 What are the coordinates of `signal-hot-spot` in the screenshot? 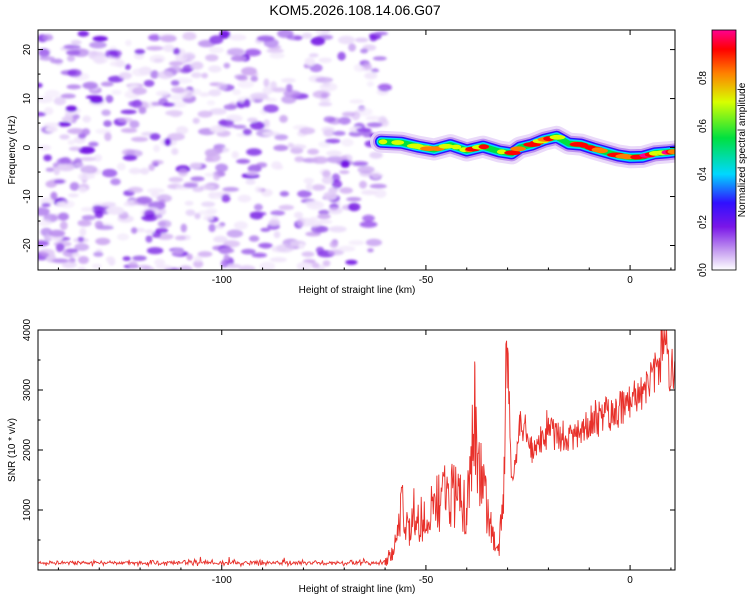 It's located at (512, 153).